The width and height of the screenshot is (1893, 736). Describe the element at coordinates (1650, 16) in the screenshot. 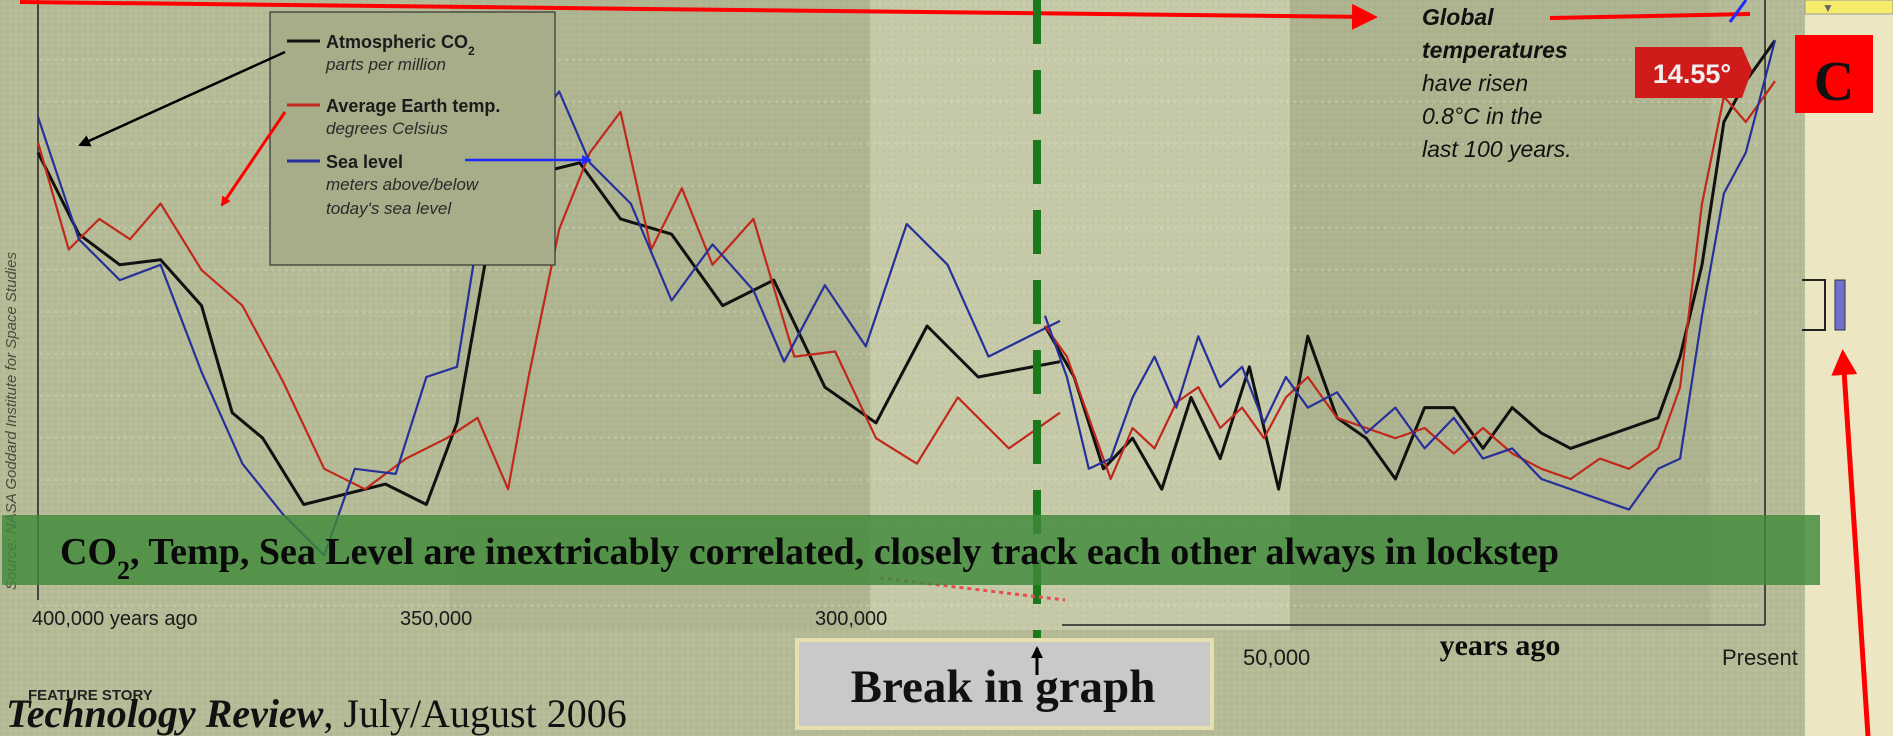

I see `top-red-line-right` at that location.